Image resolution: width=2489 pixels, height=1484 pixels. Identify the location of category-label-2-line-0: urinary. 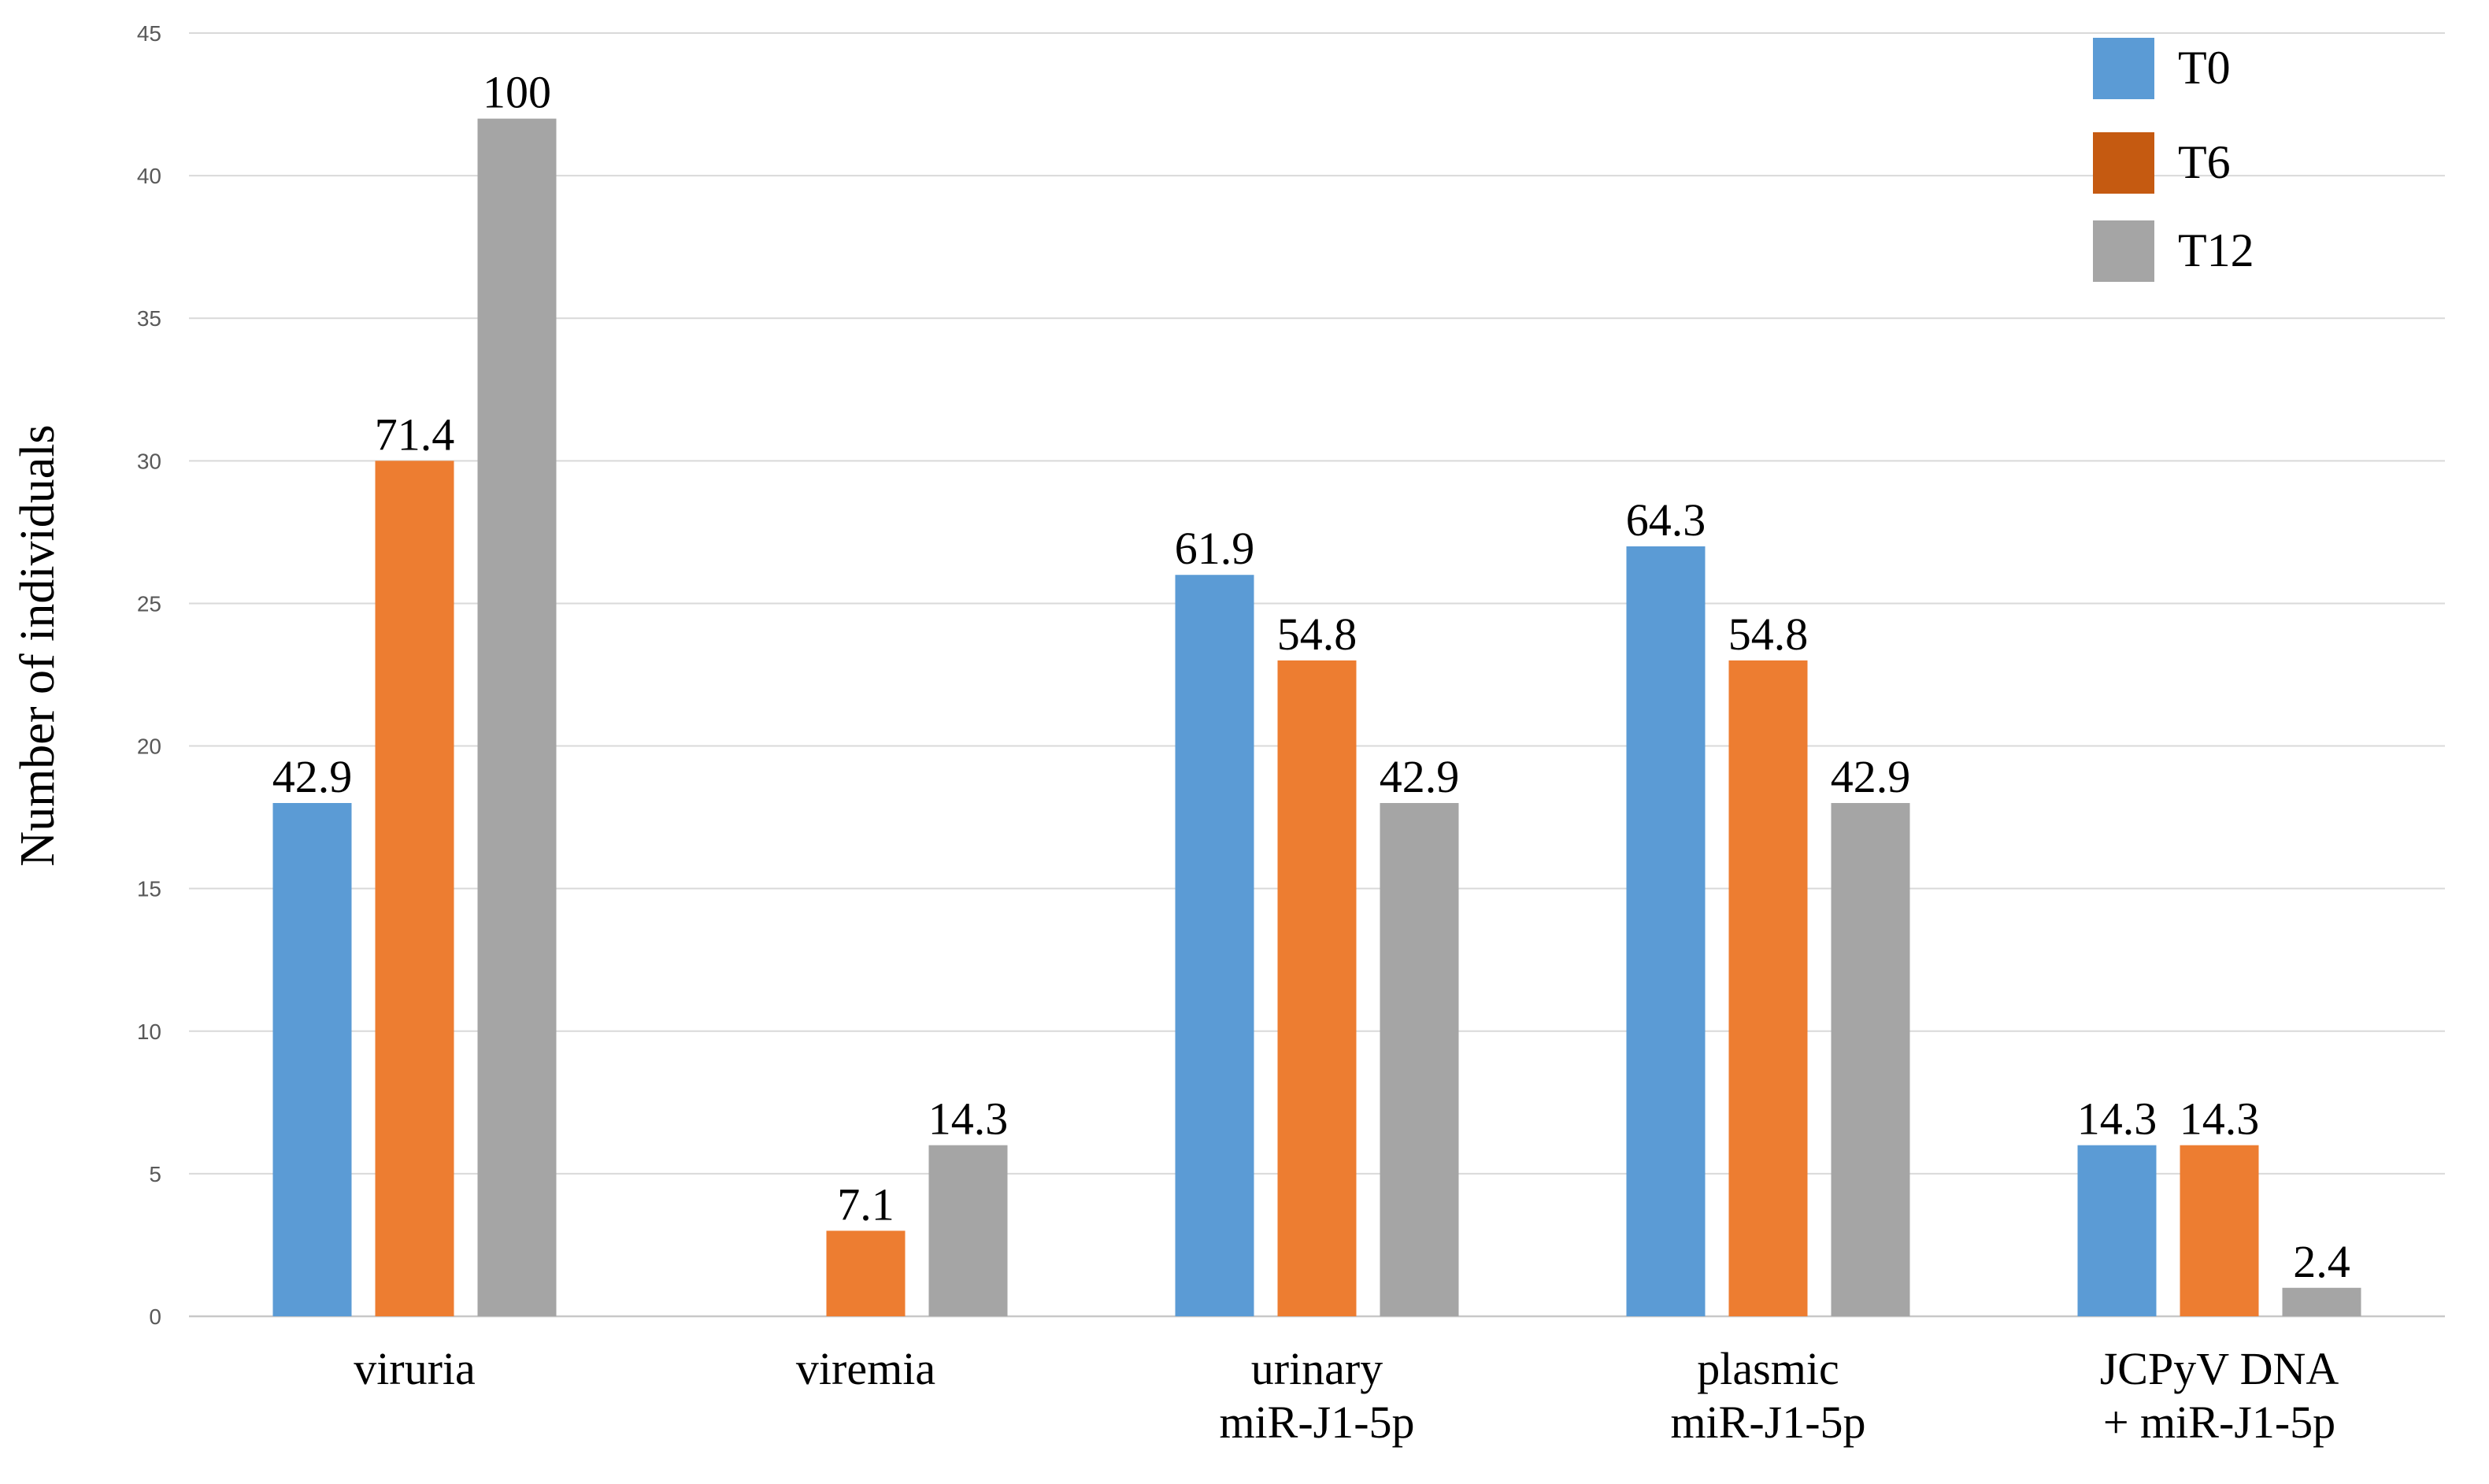
(1317, 1369).